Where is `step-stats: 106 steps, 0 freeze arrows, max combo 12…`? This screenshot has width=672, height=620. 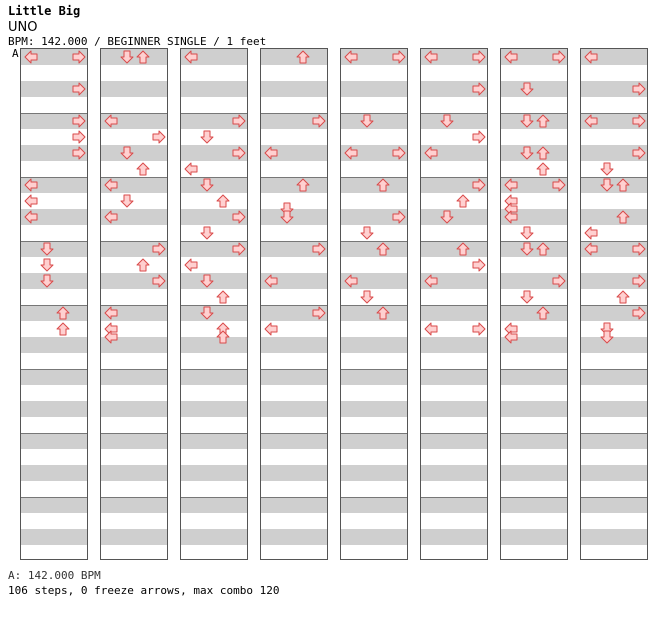 step-stats: 106 steps, 0 freeze arrows, max combo 12… is located at coordinates (144, 590).